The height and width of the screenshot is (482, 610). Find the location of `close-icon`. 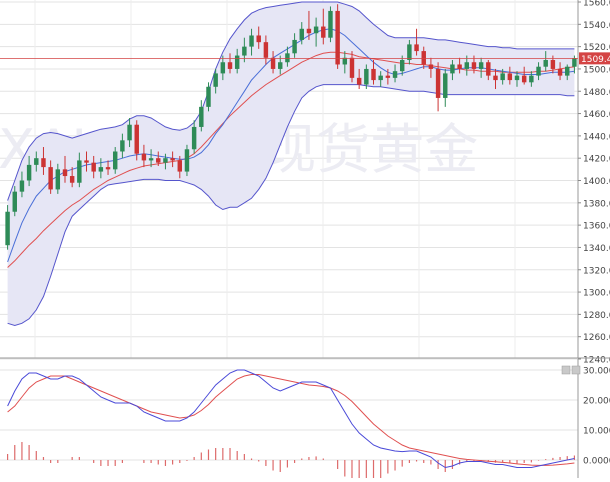

close-icon is located at coordinates (576, 370).